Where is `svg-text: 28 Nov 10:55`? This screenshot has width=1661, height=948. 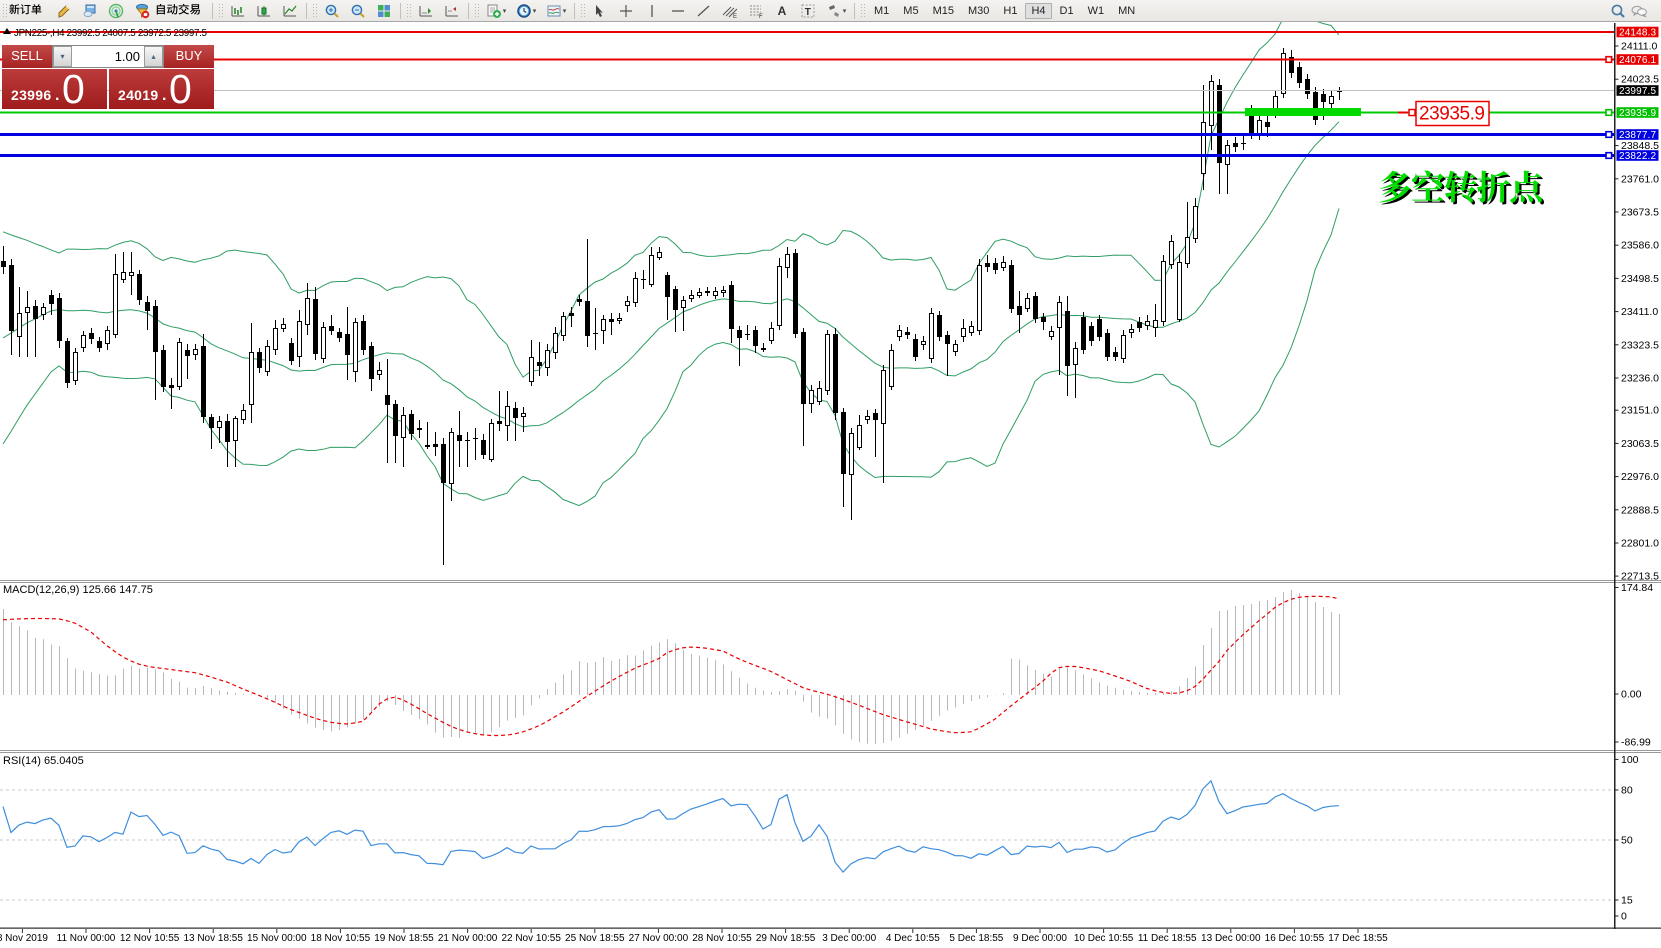
svg-text: 28 Nov 10:55 is located at coordinates (722, 938).